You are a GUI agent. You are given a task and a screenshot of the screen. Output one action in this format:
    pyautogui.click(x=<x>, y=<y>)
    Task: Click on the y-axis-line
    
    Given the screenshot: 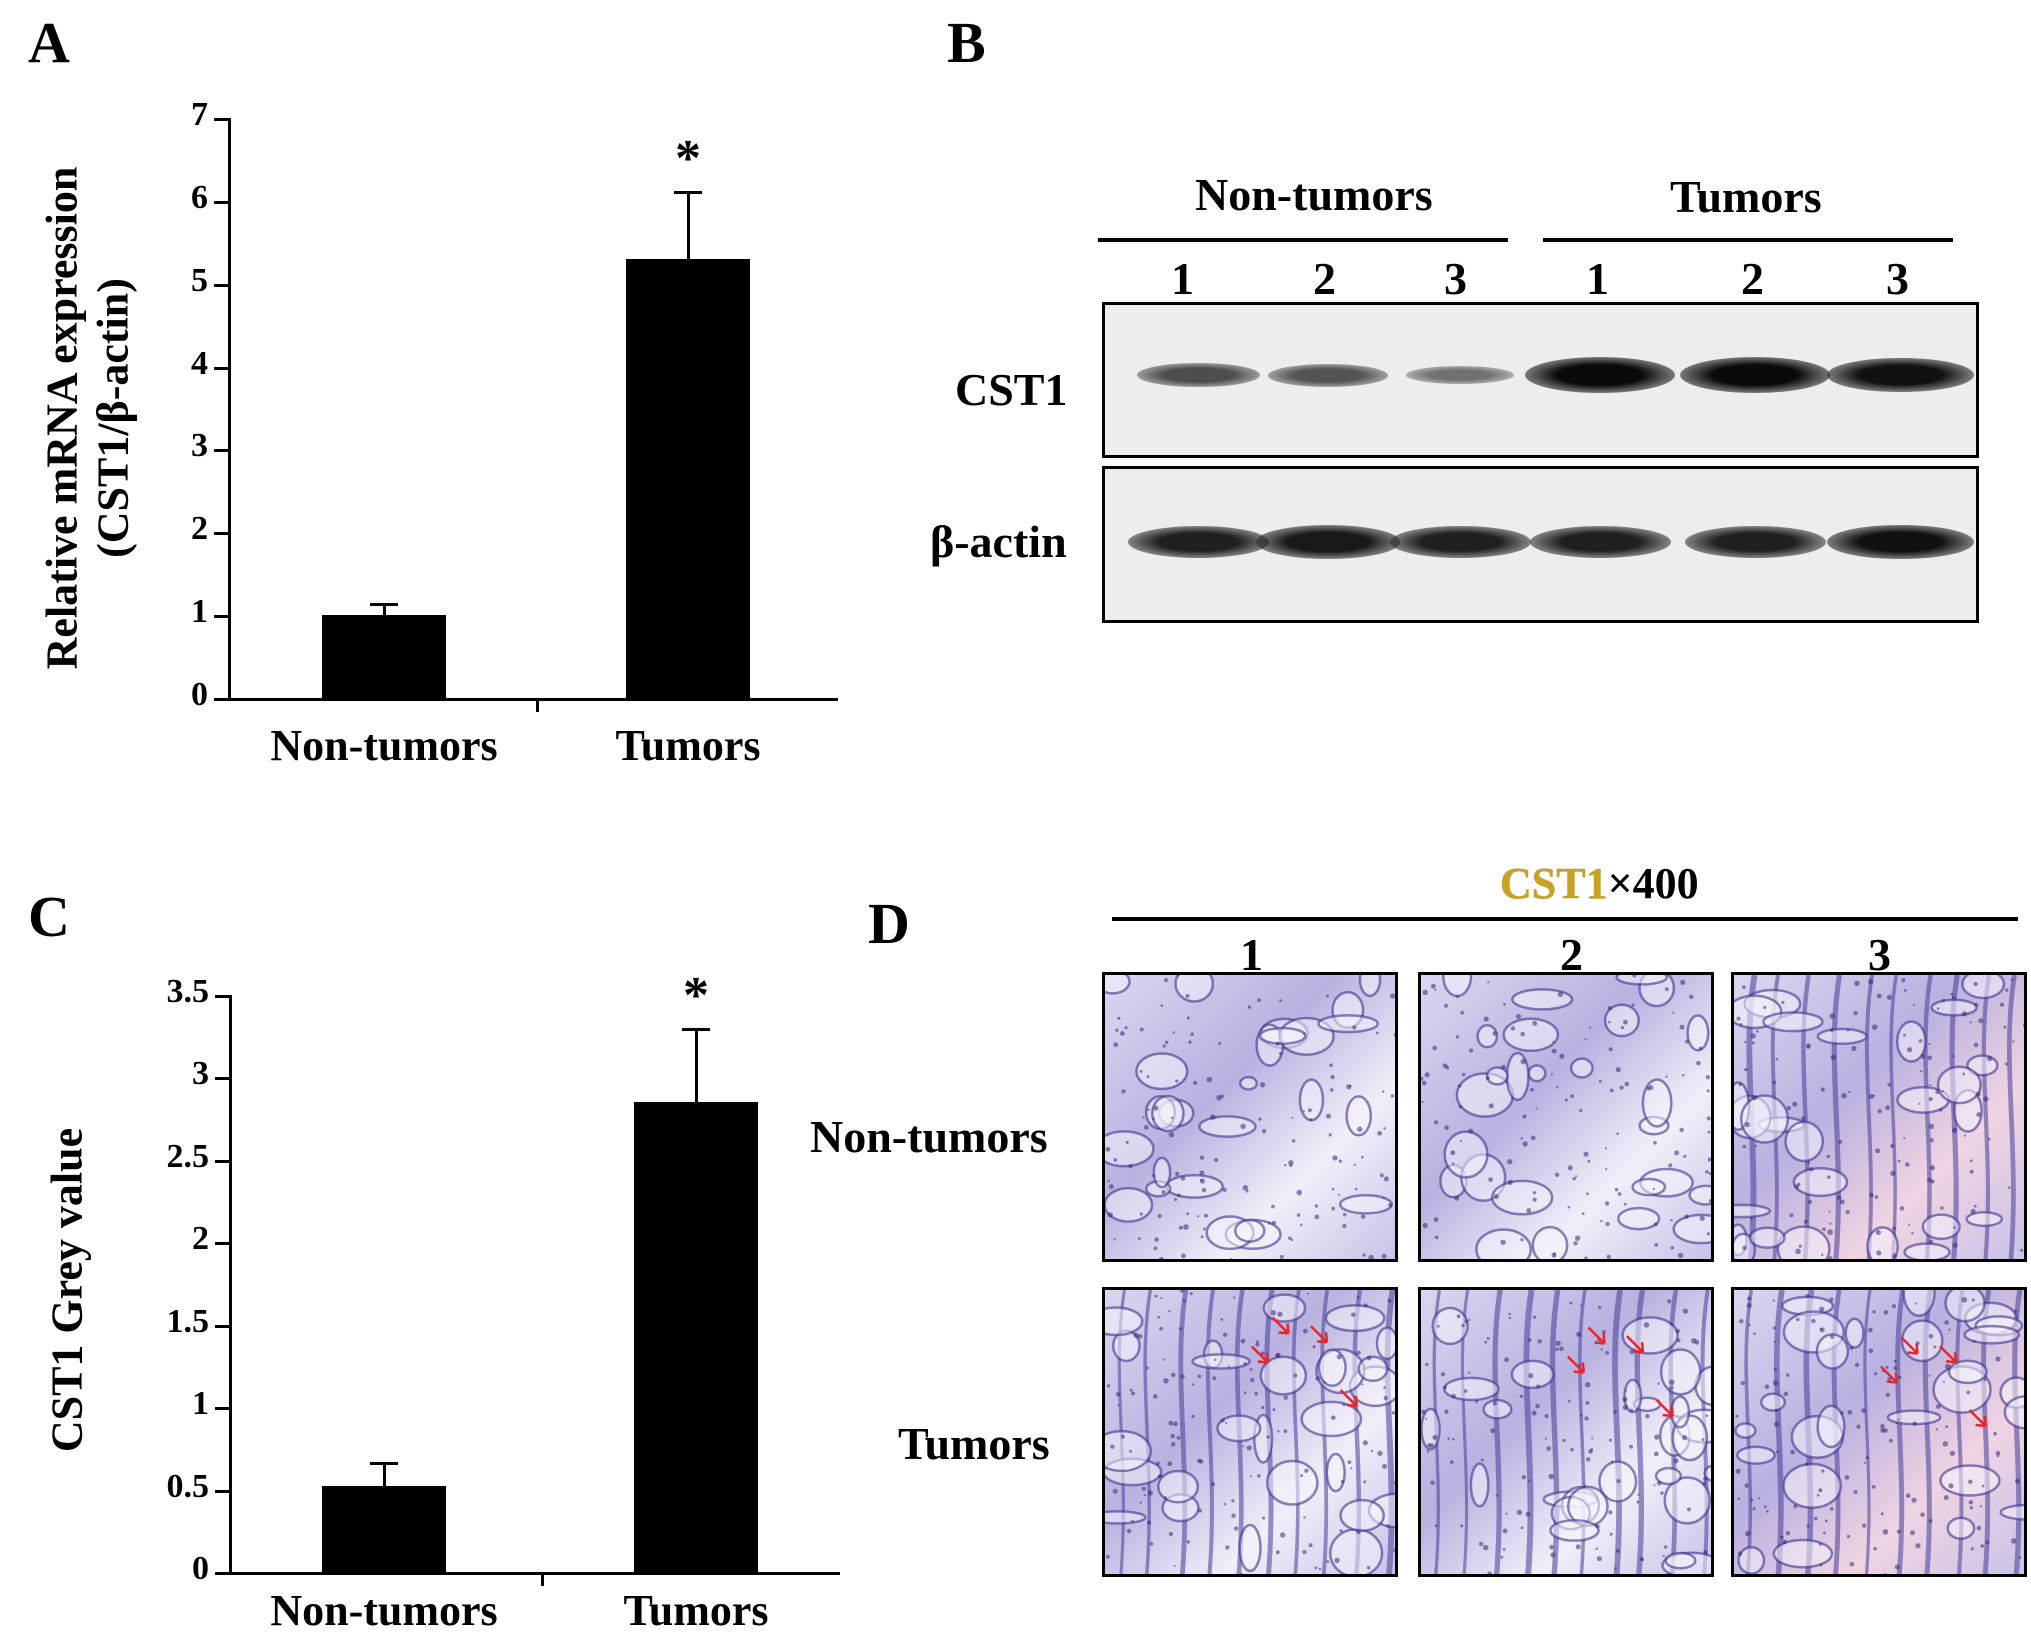 What is the action you would take?
    pyautogui.click(x=230, y=1284)
    